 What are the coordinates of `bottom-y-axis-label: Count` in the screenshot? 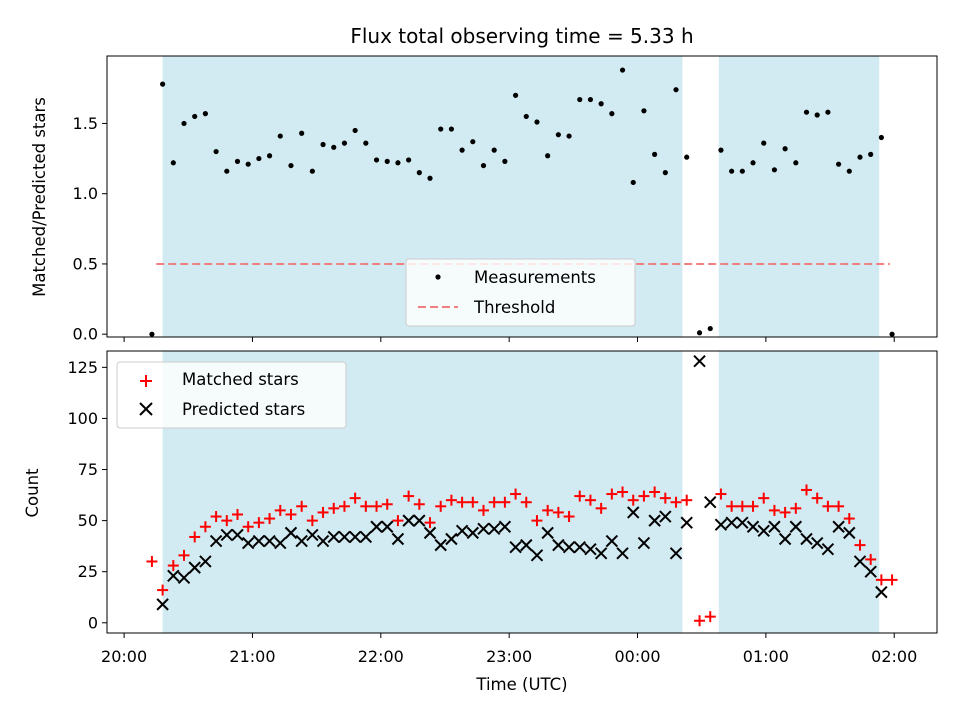 It's located at (32, 493).